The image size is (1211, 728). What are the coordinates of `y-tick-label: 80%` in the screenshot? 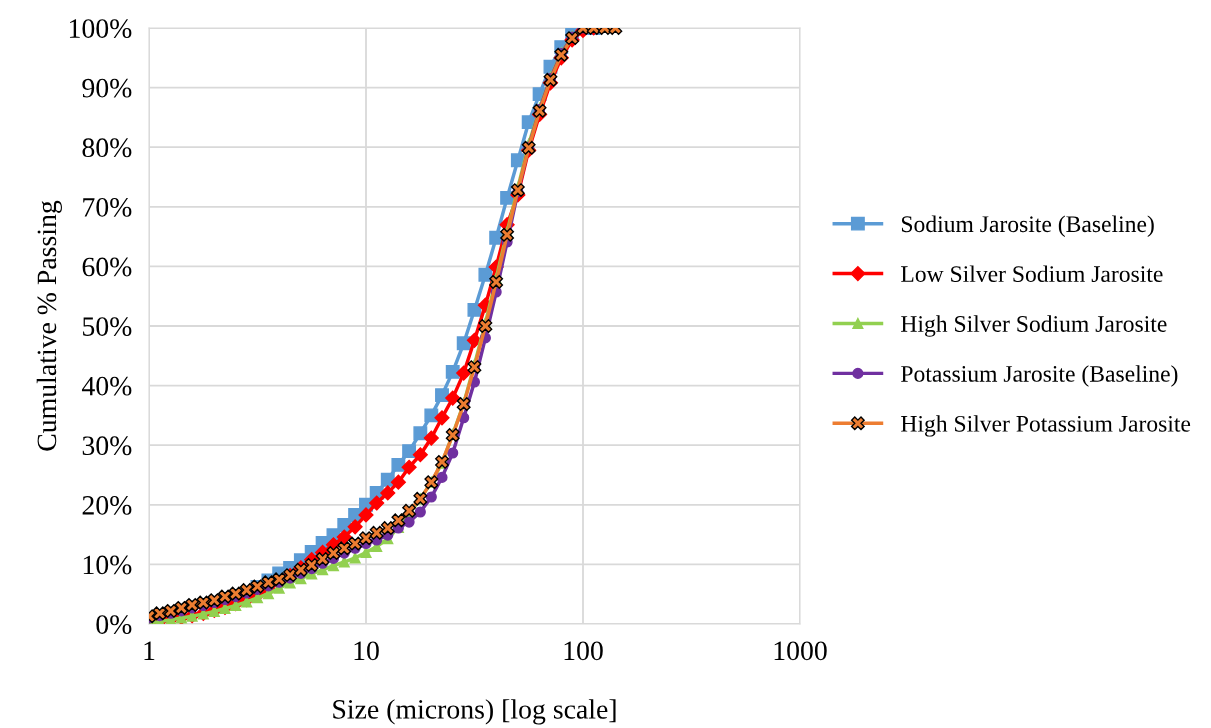 It's located at (107, 148).